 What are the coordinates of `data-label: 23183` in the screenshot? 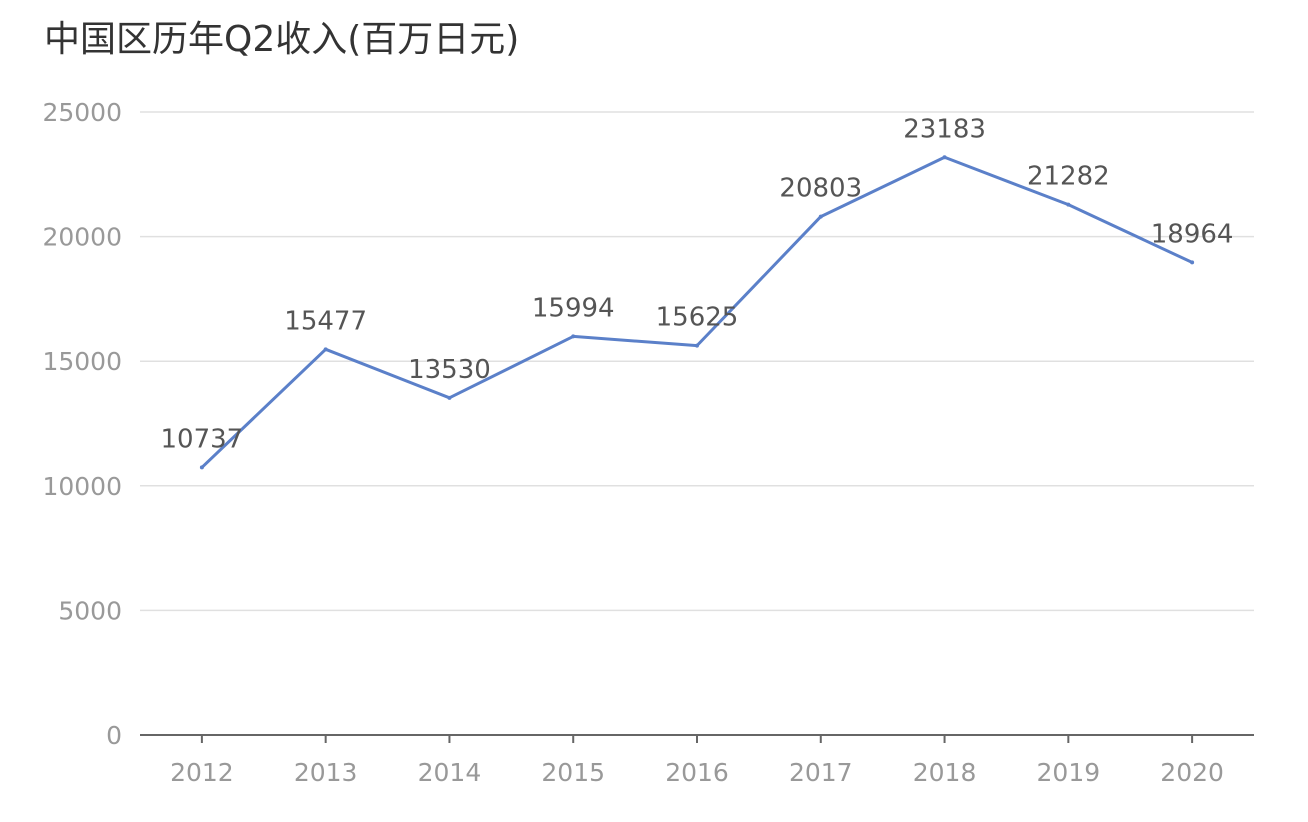 It's located at (944, 129).